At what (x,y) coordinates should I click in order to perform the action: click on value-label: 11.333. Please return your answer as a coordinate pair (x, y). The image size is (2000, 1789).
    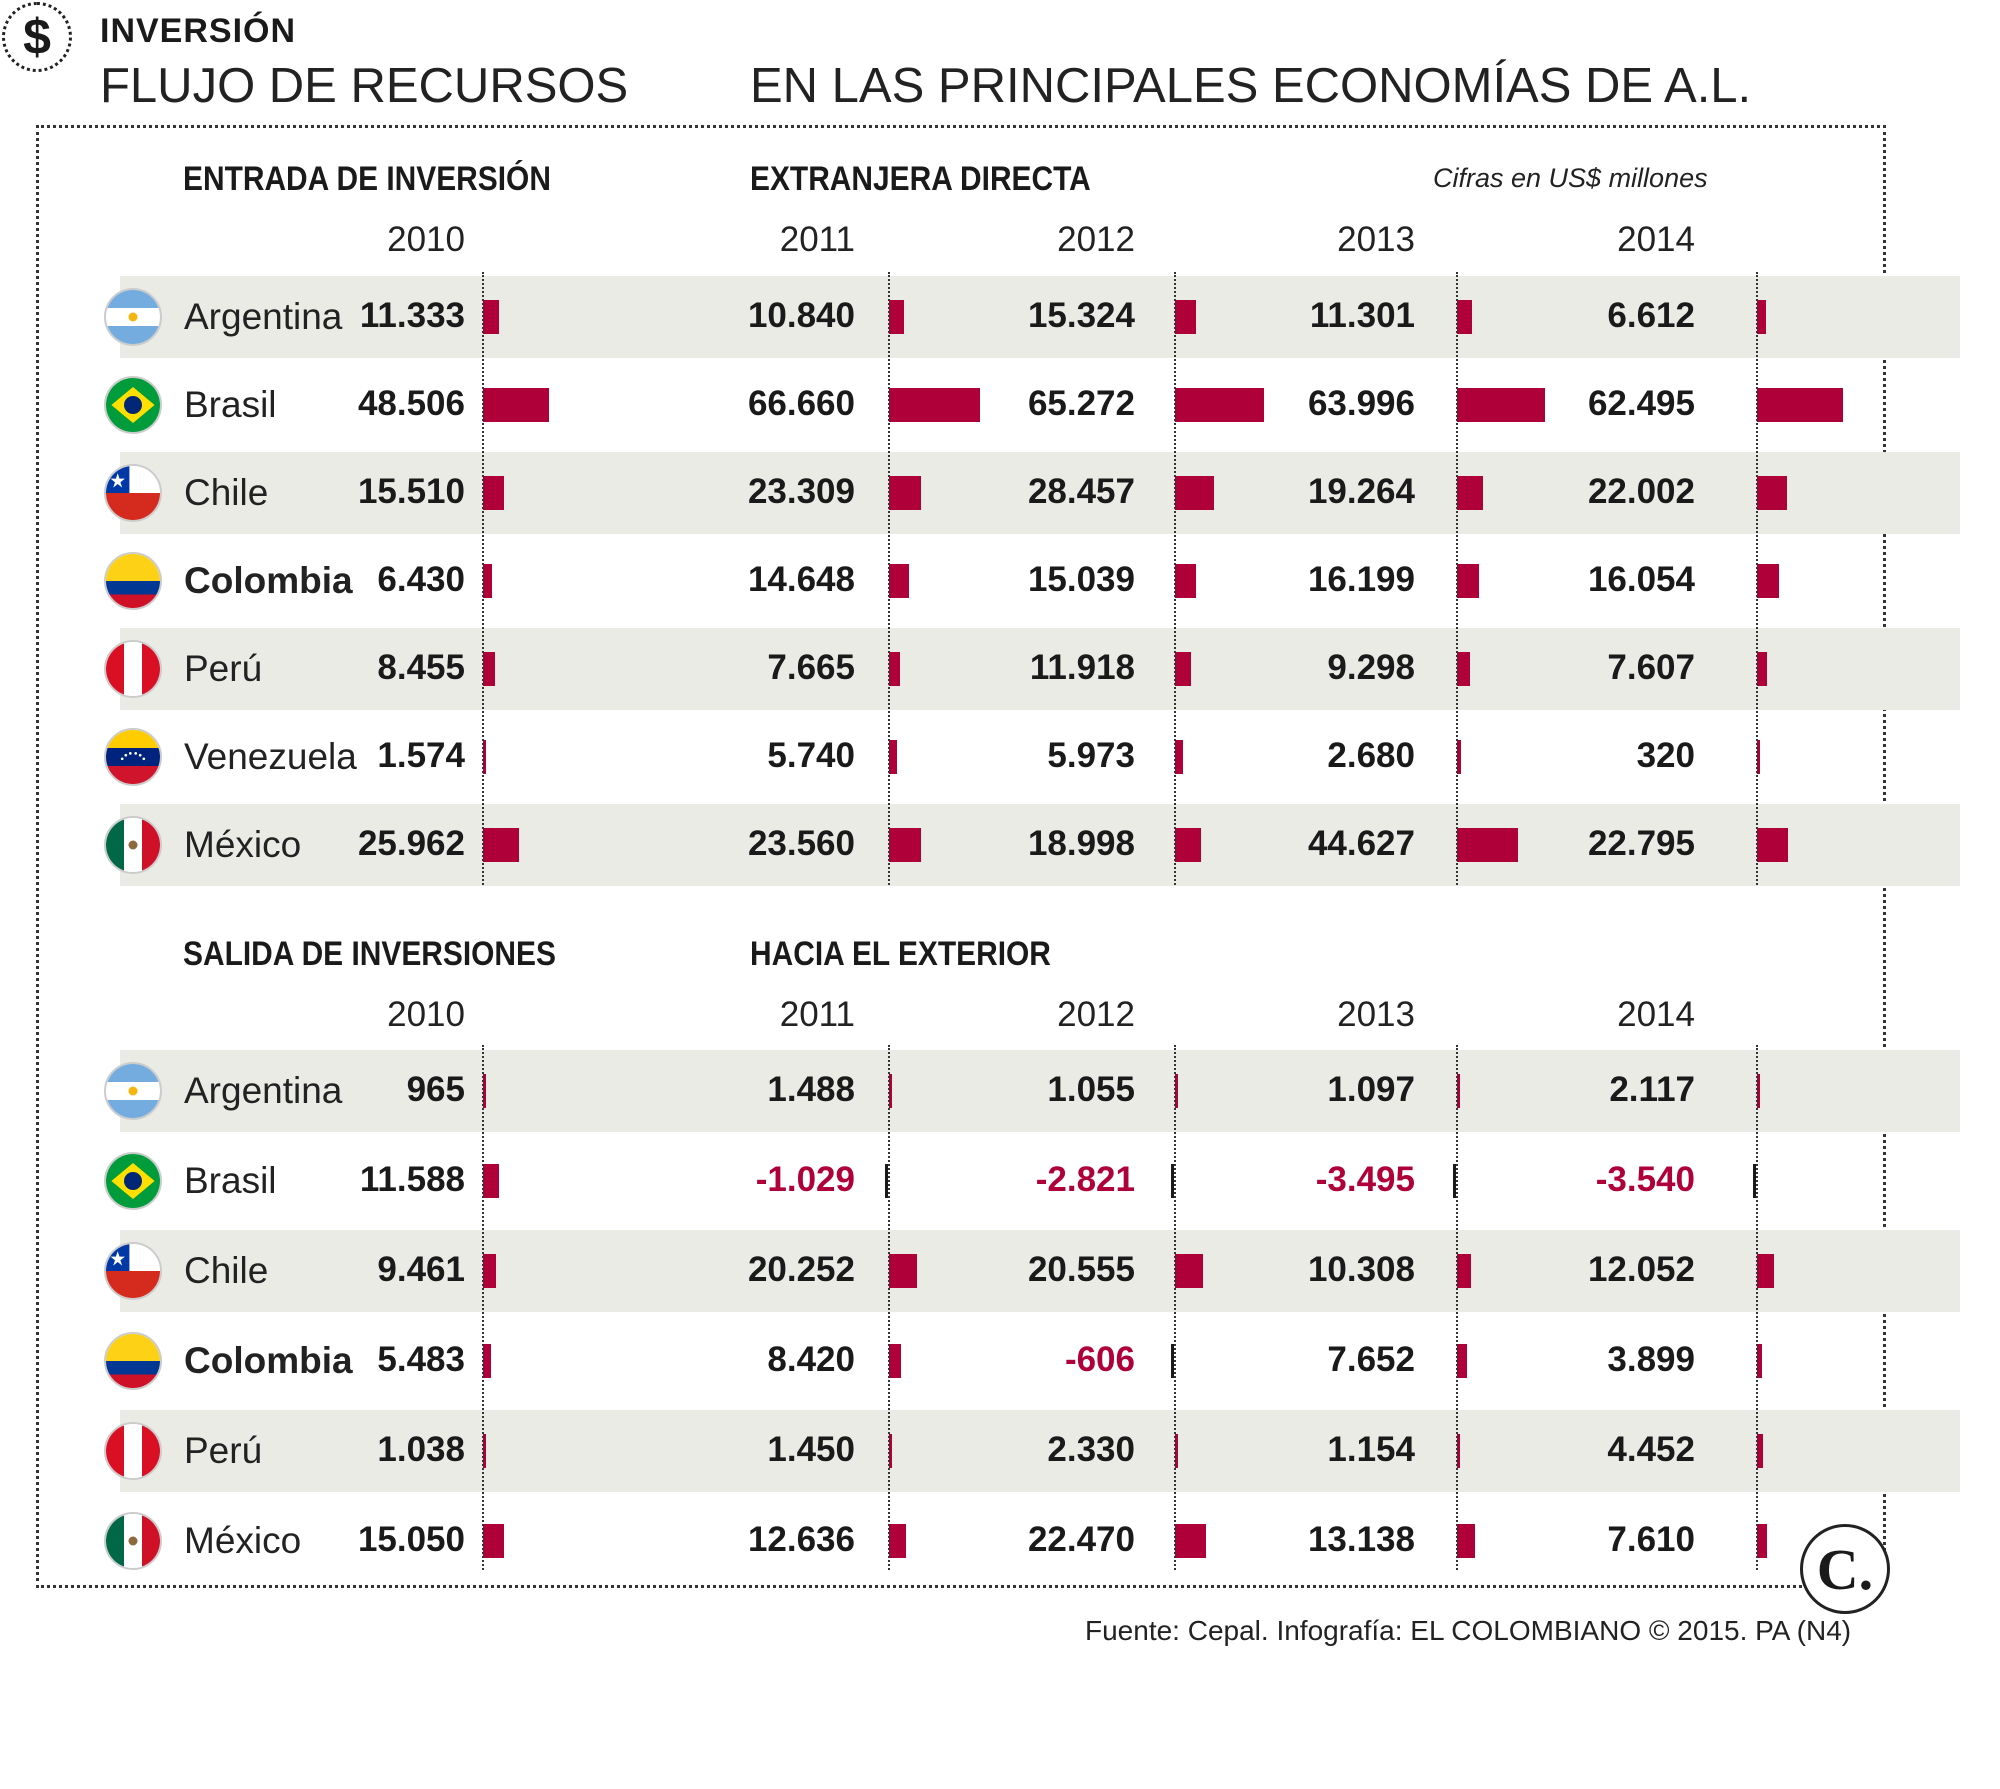
    Looking at the image, I should click on (412, 315).